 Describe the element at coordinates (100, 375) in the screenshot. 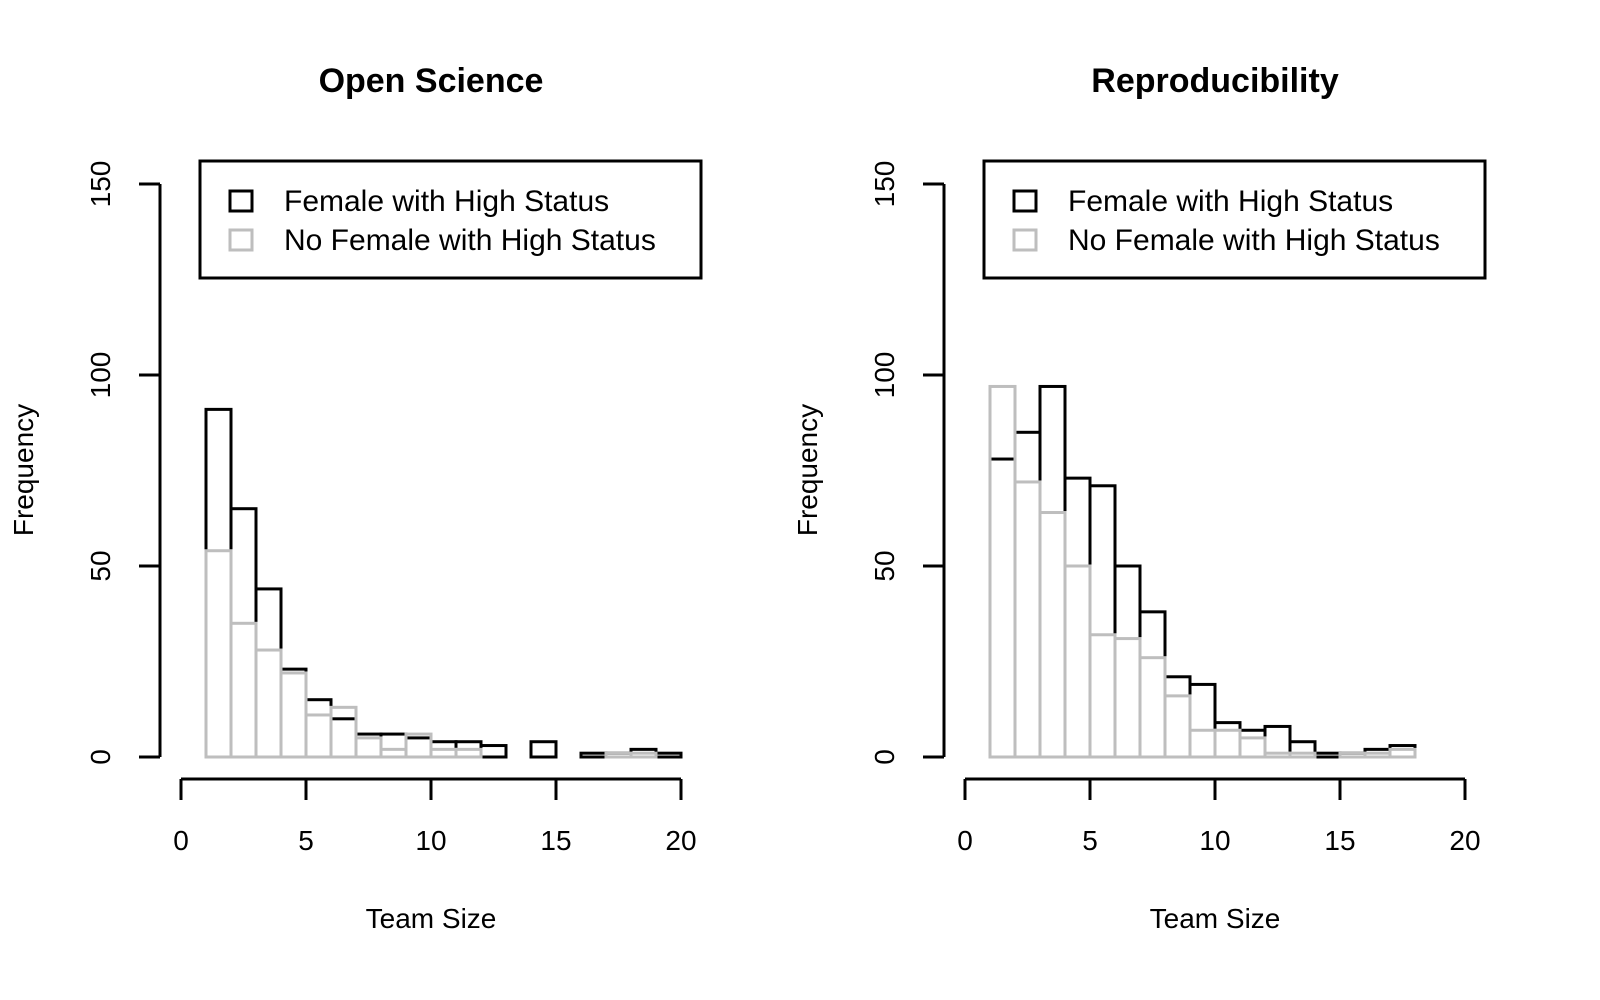

I see `y-tick-label: 100` at that location.